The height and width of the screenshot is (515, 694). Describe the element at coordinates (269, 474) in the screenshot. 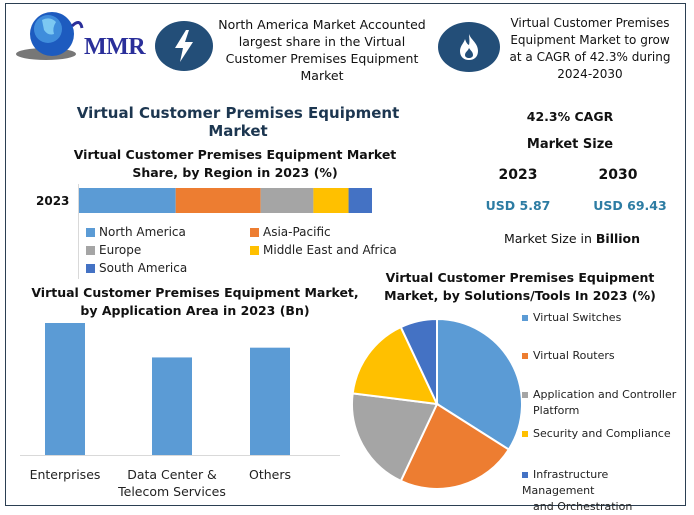

I see `category-label-others: Others` at that location.